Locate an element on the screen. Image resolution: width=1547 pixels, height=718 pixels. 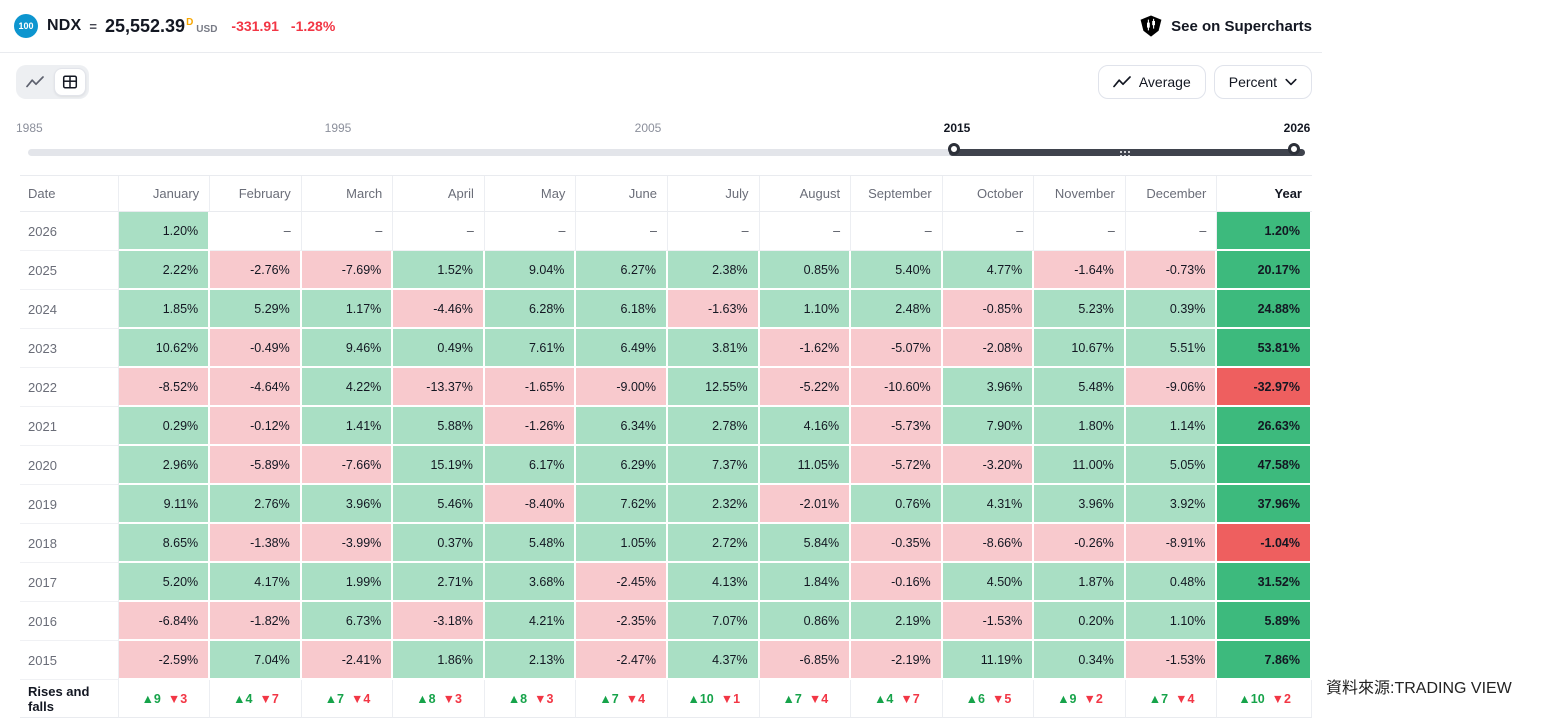
year-total-cell: 26.63% is located at coordinates (1264, 426).